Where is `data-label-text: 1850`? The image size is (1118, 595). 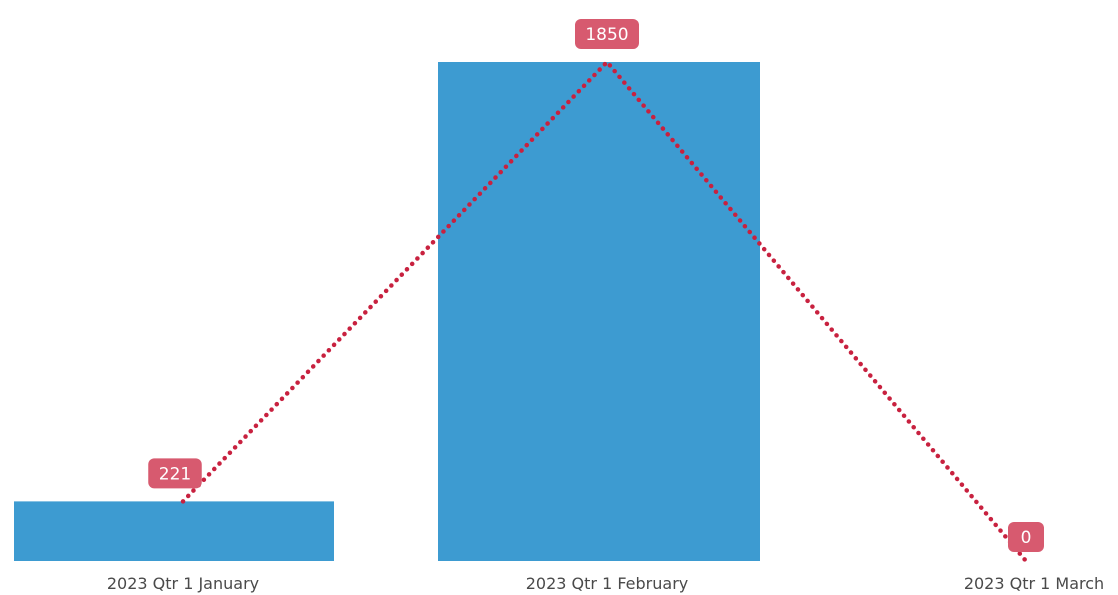 data-label-text: 1850 is located at coordinates (606, 35).